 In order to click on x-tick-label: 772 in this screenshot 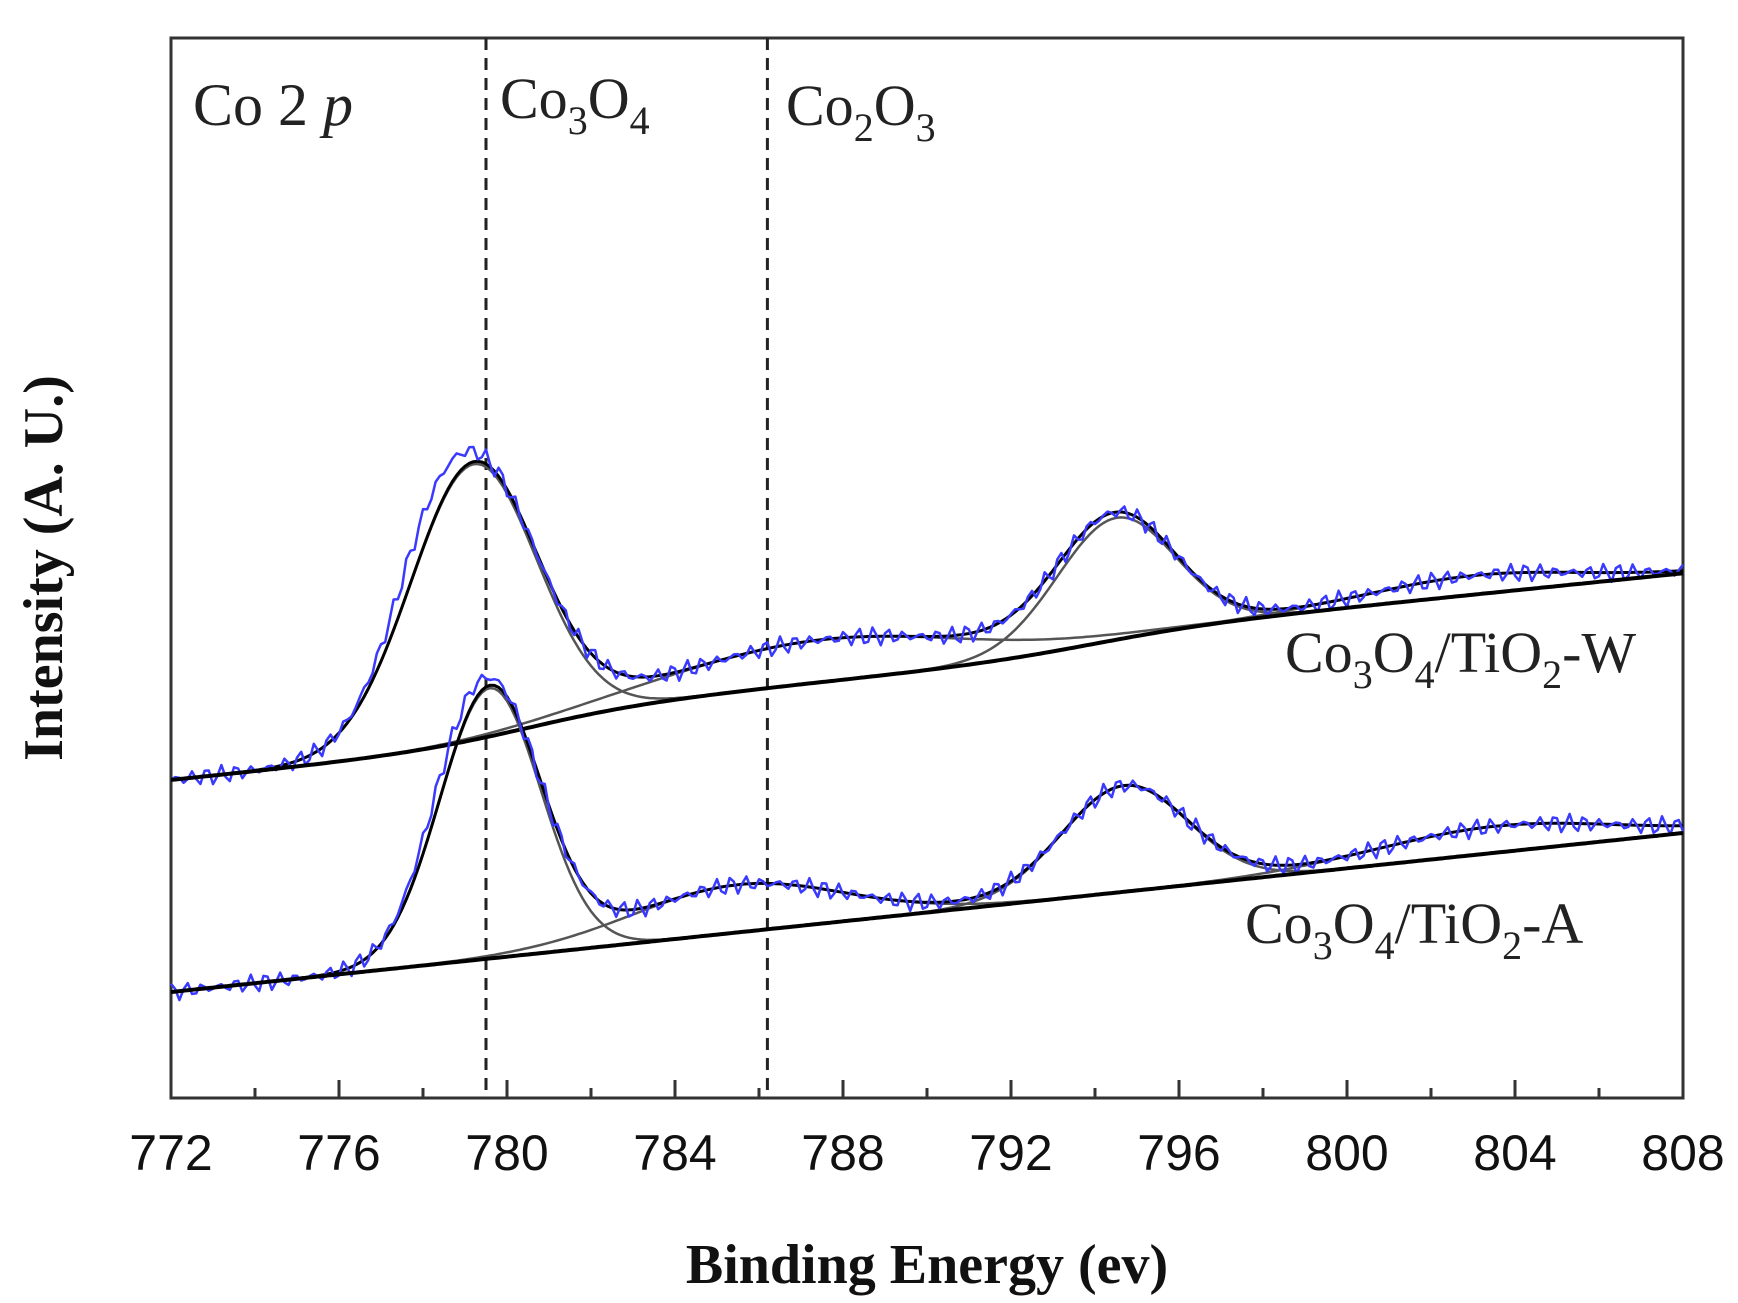, I will do `click(170, 1153)`.